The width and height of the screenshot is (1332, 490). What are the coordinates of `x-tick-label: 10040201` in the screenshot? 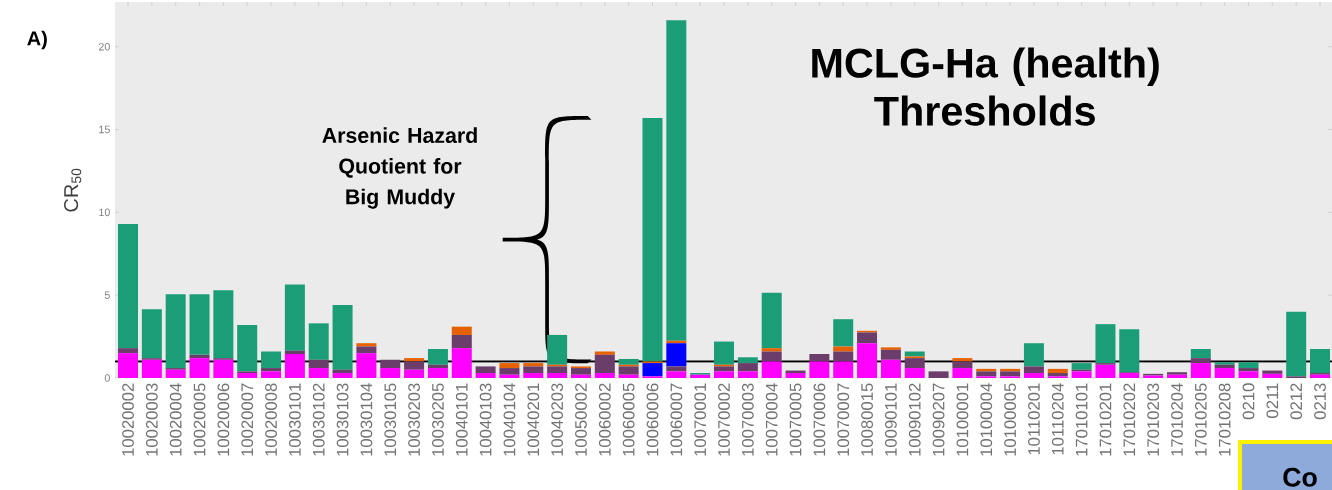 It's located at (533, 419).